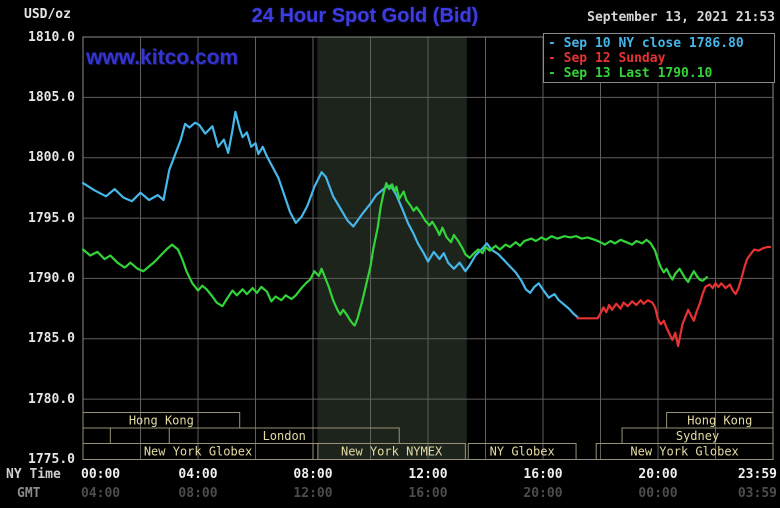 The image size is (780, 508). What do you see at coordinates (101, 474) in the screenshot?
I see `x-tick-ny: 00:00` at bounding box center [101, 474].